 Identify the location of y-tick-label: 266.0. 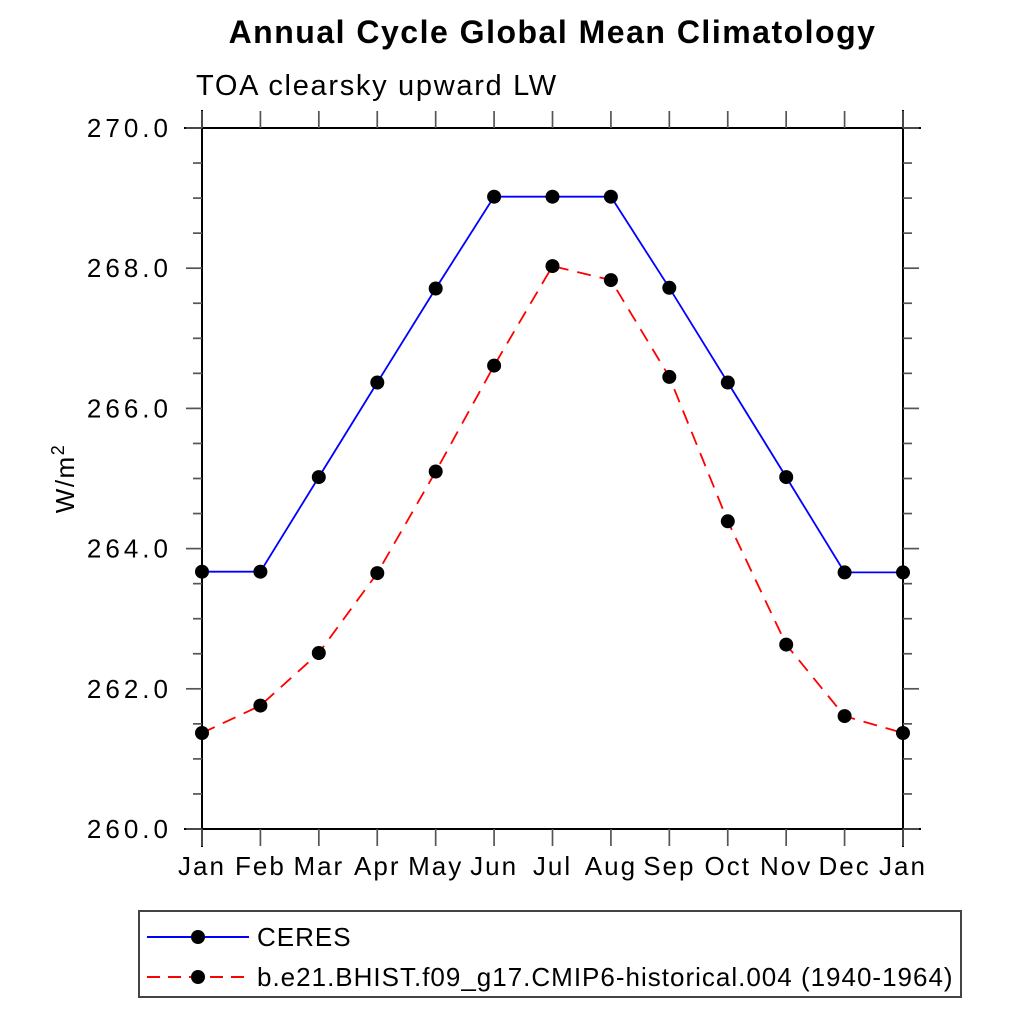
(129, 408).